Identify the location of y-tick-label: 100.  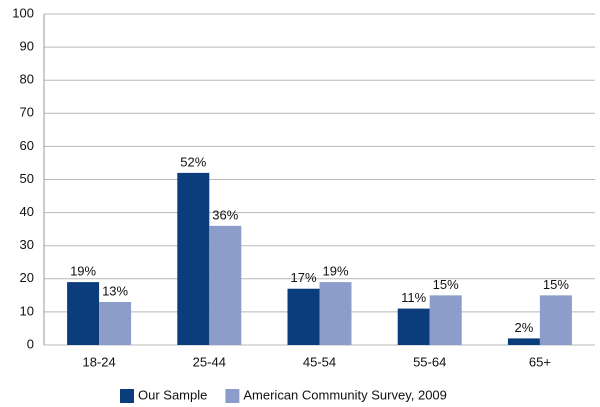
(23, 12).